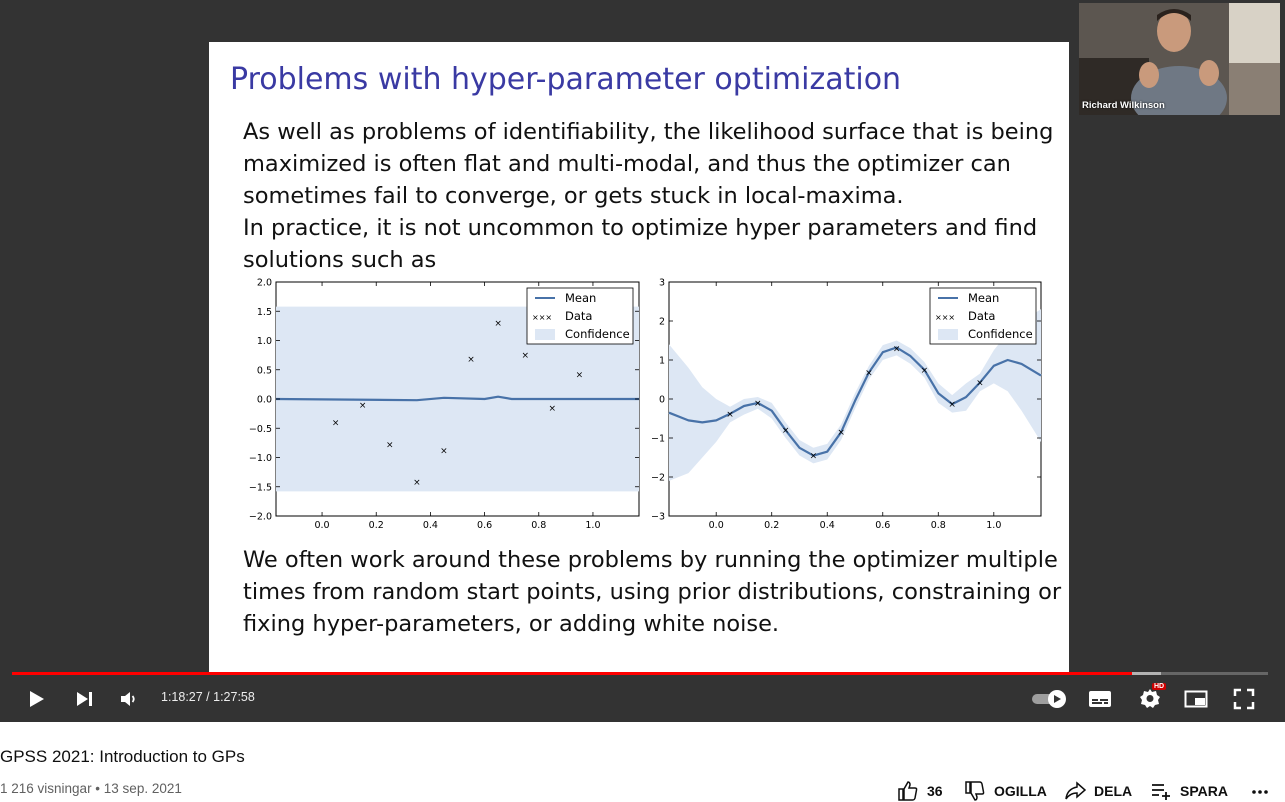 The height and width of the screenshot is (802, 1285). What do you see at coordinates (658, 478) in the screenshot?
I see `y-tick-label: −2` at bounding box center [658, 478].